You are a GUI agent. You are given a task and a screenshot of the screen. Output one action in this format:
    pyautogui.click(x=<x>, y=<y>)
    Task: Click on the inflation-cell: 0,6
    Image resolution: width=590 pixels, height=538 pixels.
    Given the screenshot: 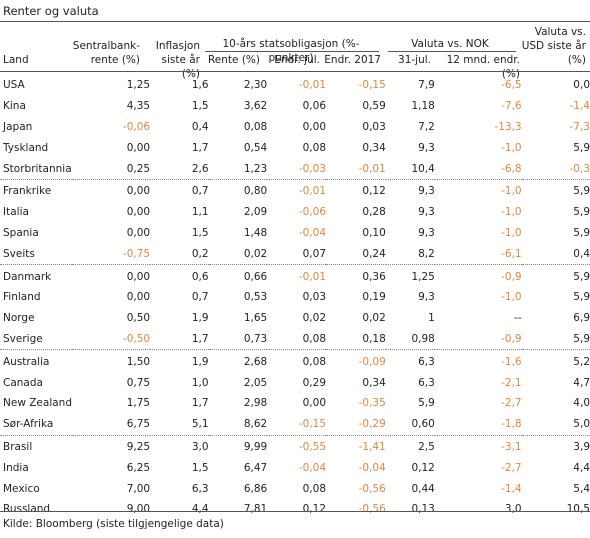 What is the action you would take?
    pyautogui.click(x=200, y=276)
    